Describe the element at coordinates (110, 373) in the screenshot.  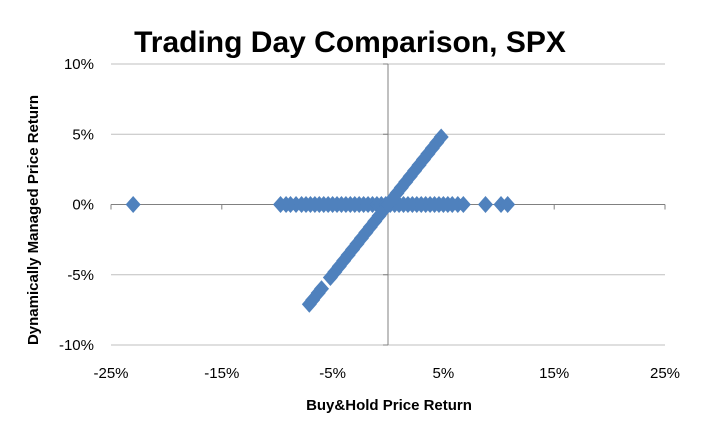
I see `x-tick-label: -25%` at that location.